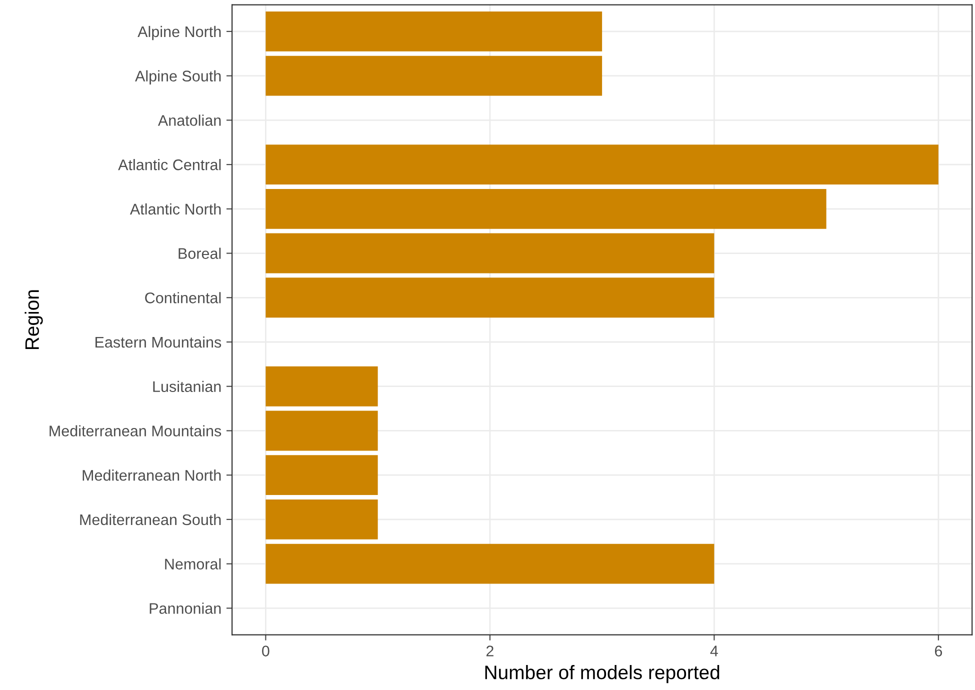 The height and width of the screenshot is (690, 975). I want to click on y-tick-label: Pannonian, so click(185, 608).